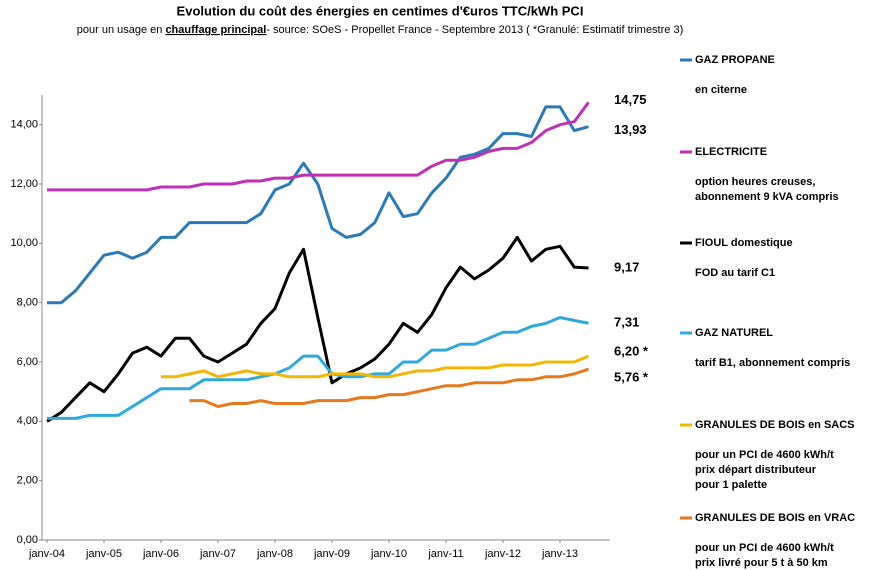 The height and width of the screenshot is (570, 880). I want to click on legend-label: GAZ NATUREL, so click(734, 333).